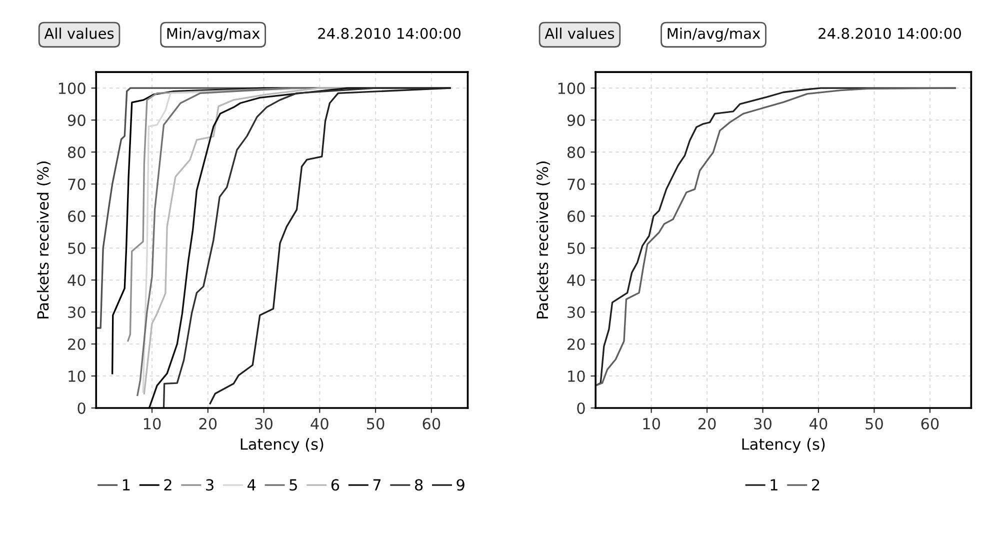  I want to click on legend-label: 7, so click(377, 484).